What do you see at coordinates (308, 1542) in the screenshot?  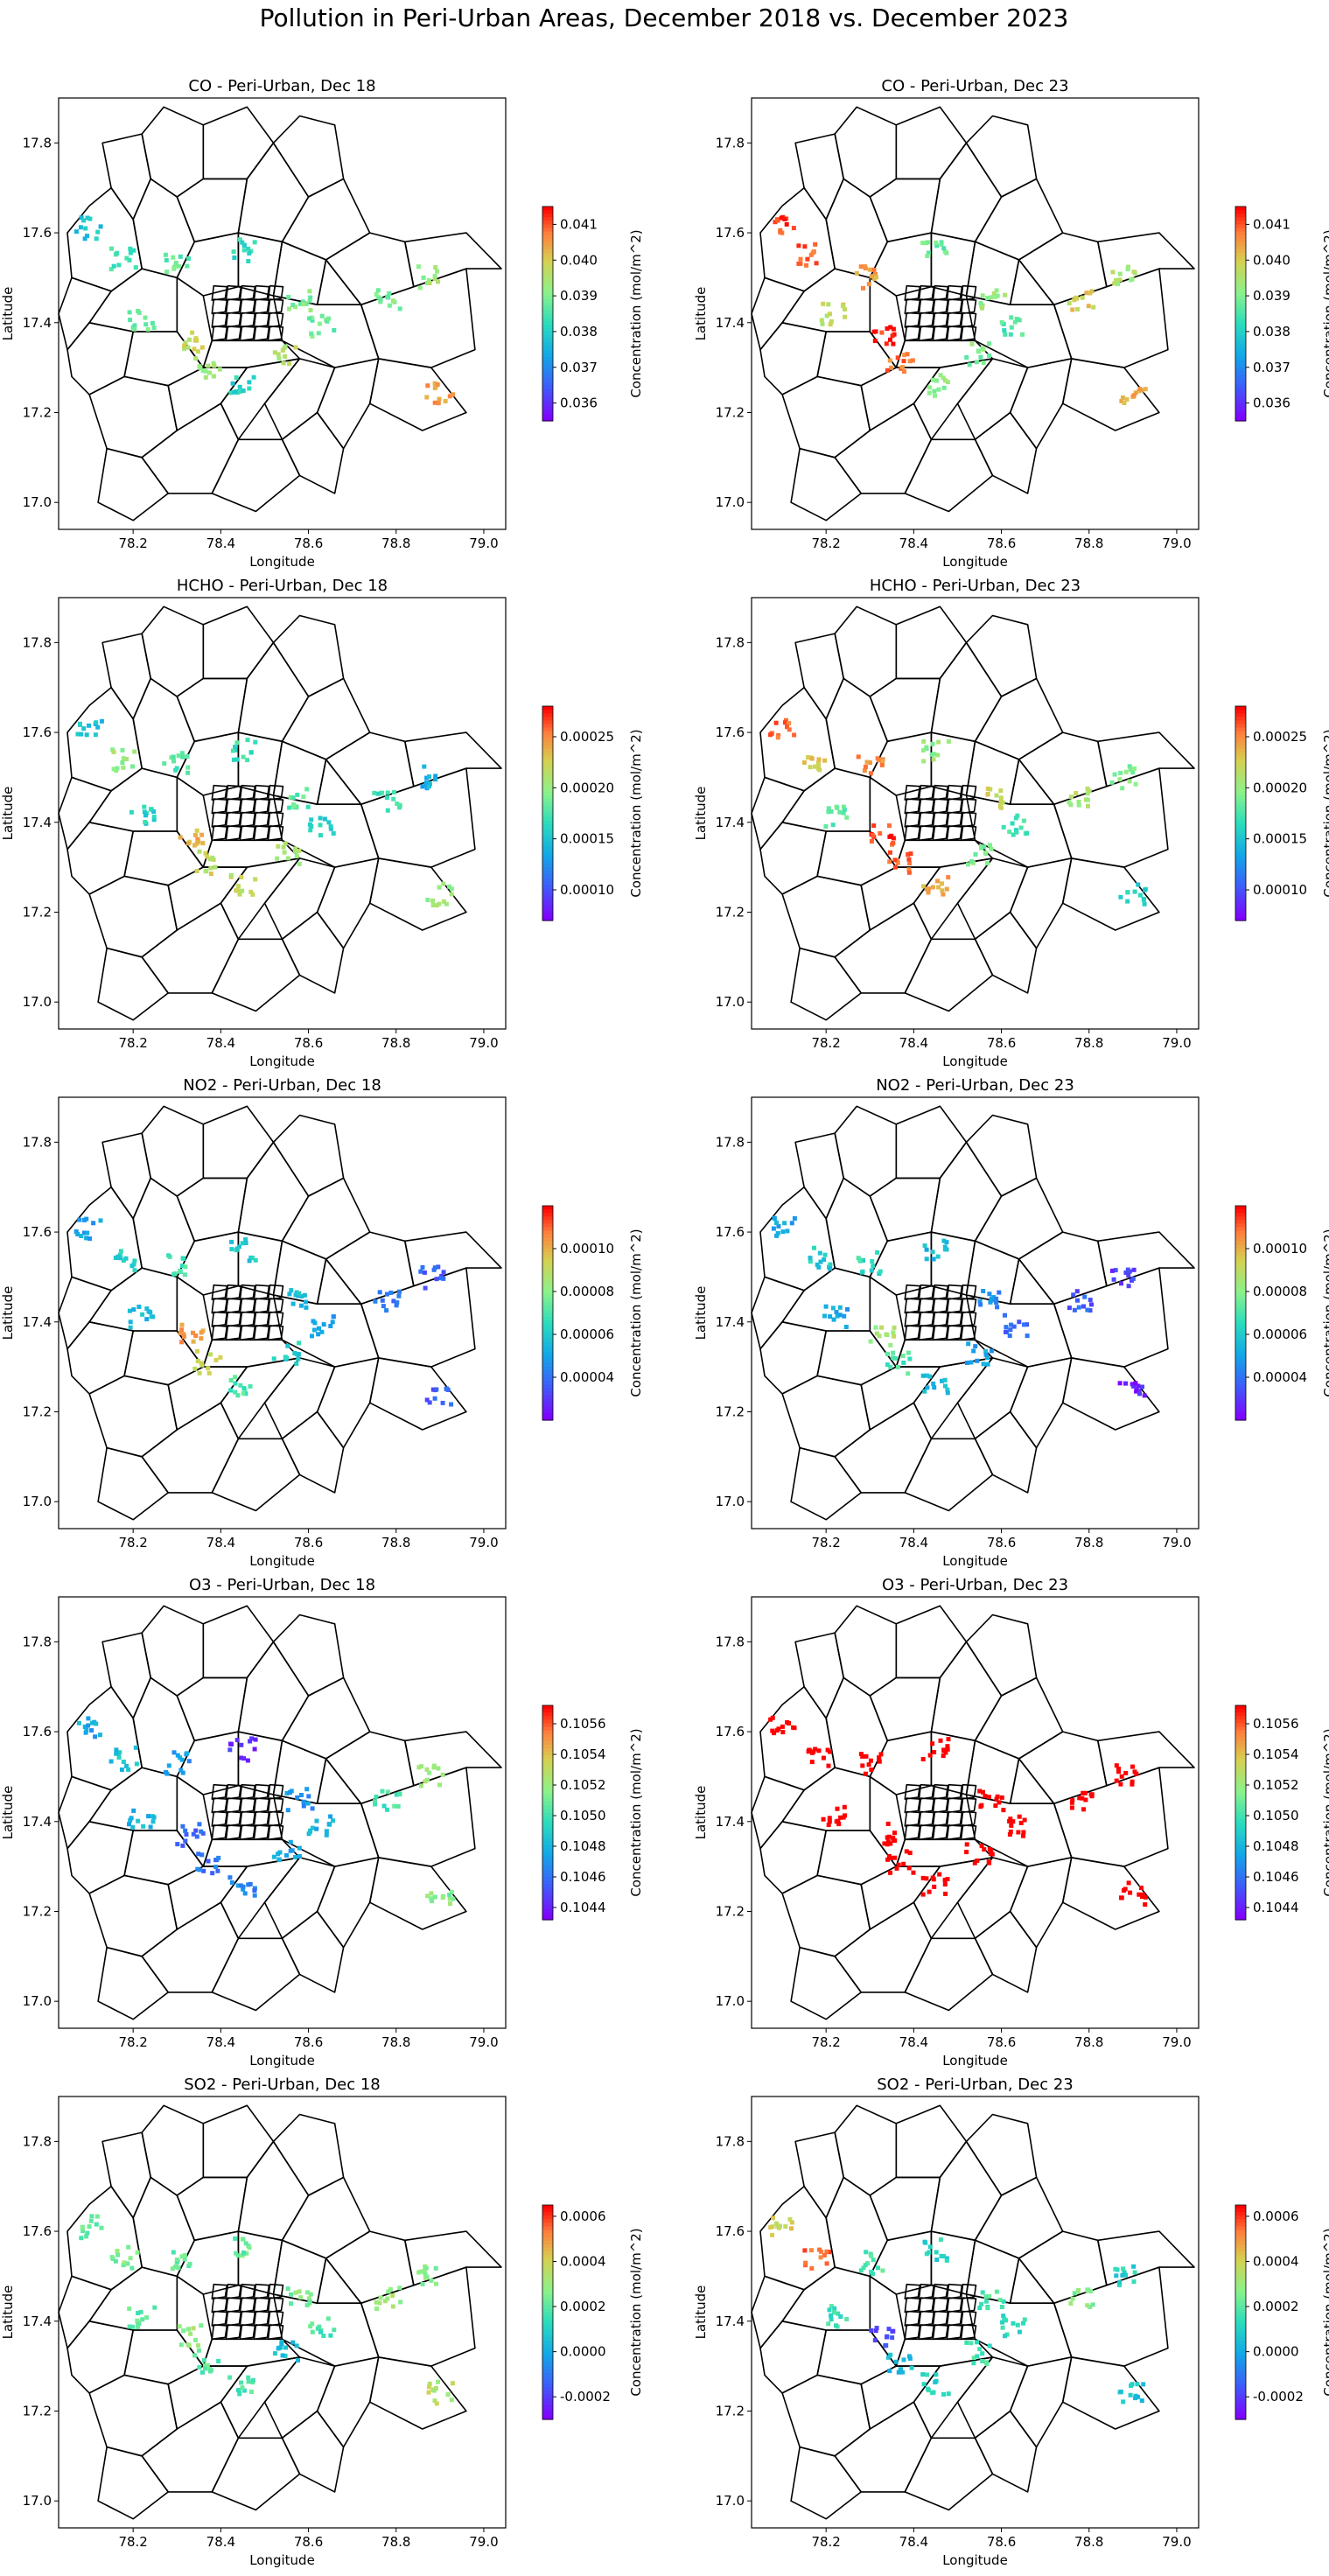 I see `x-tick-label: 78.6` at bounding box center [308, 1542].